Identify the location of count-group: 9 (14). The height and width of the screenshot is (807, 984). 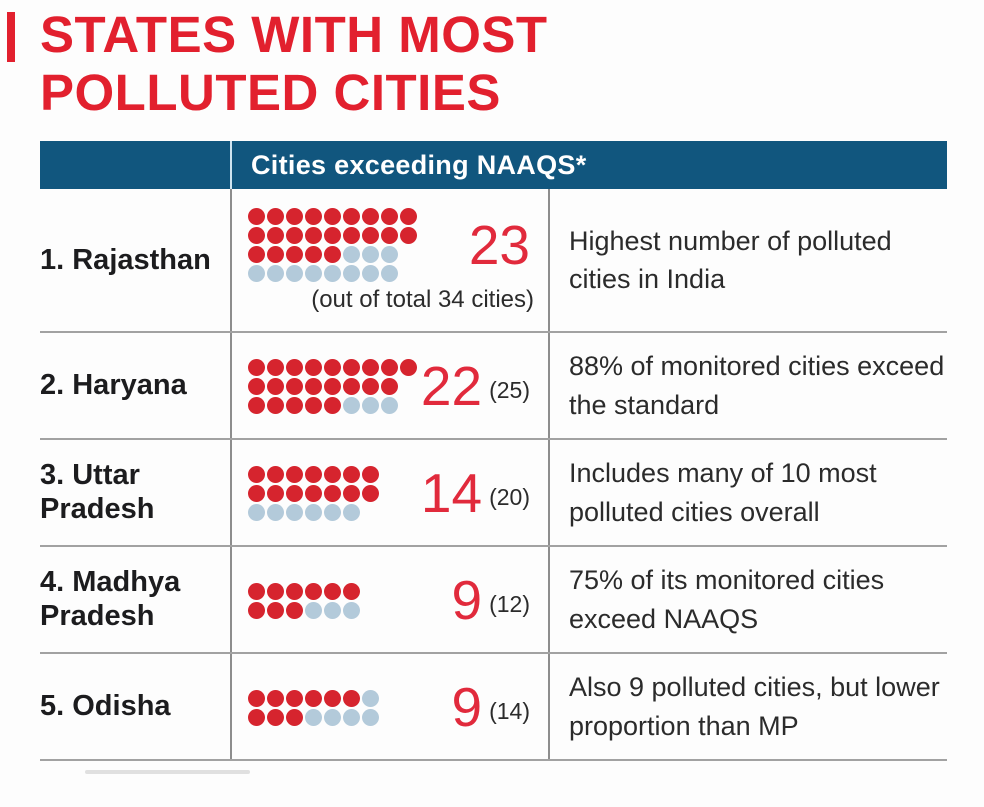
(495, 707).